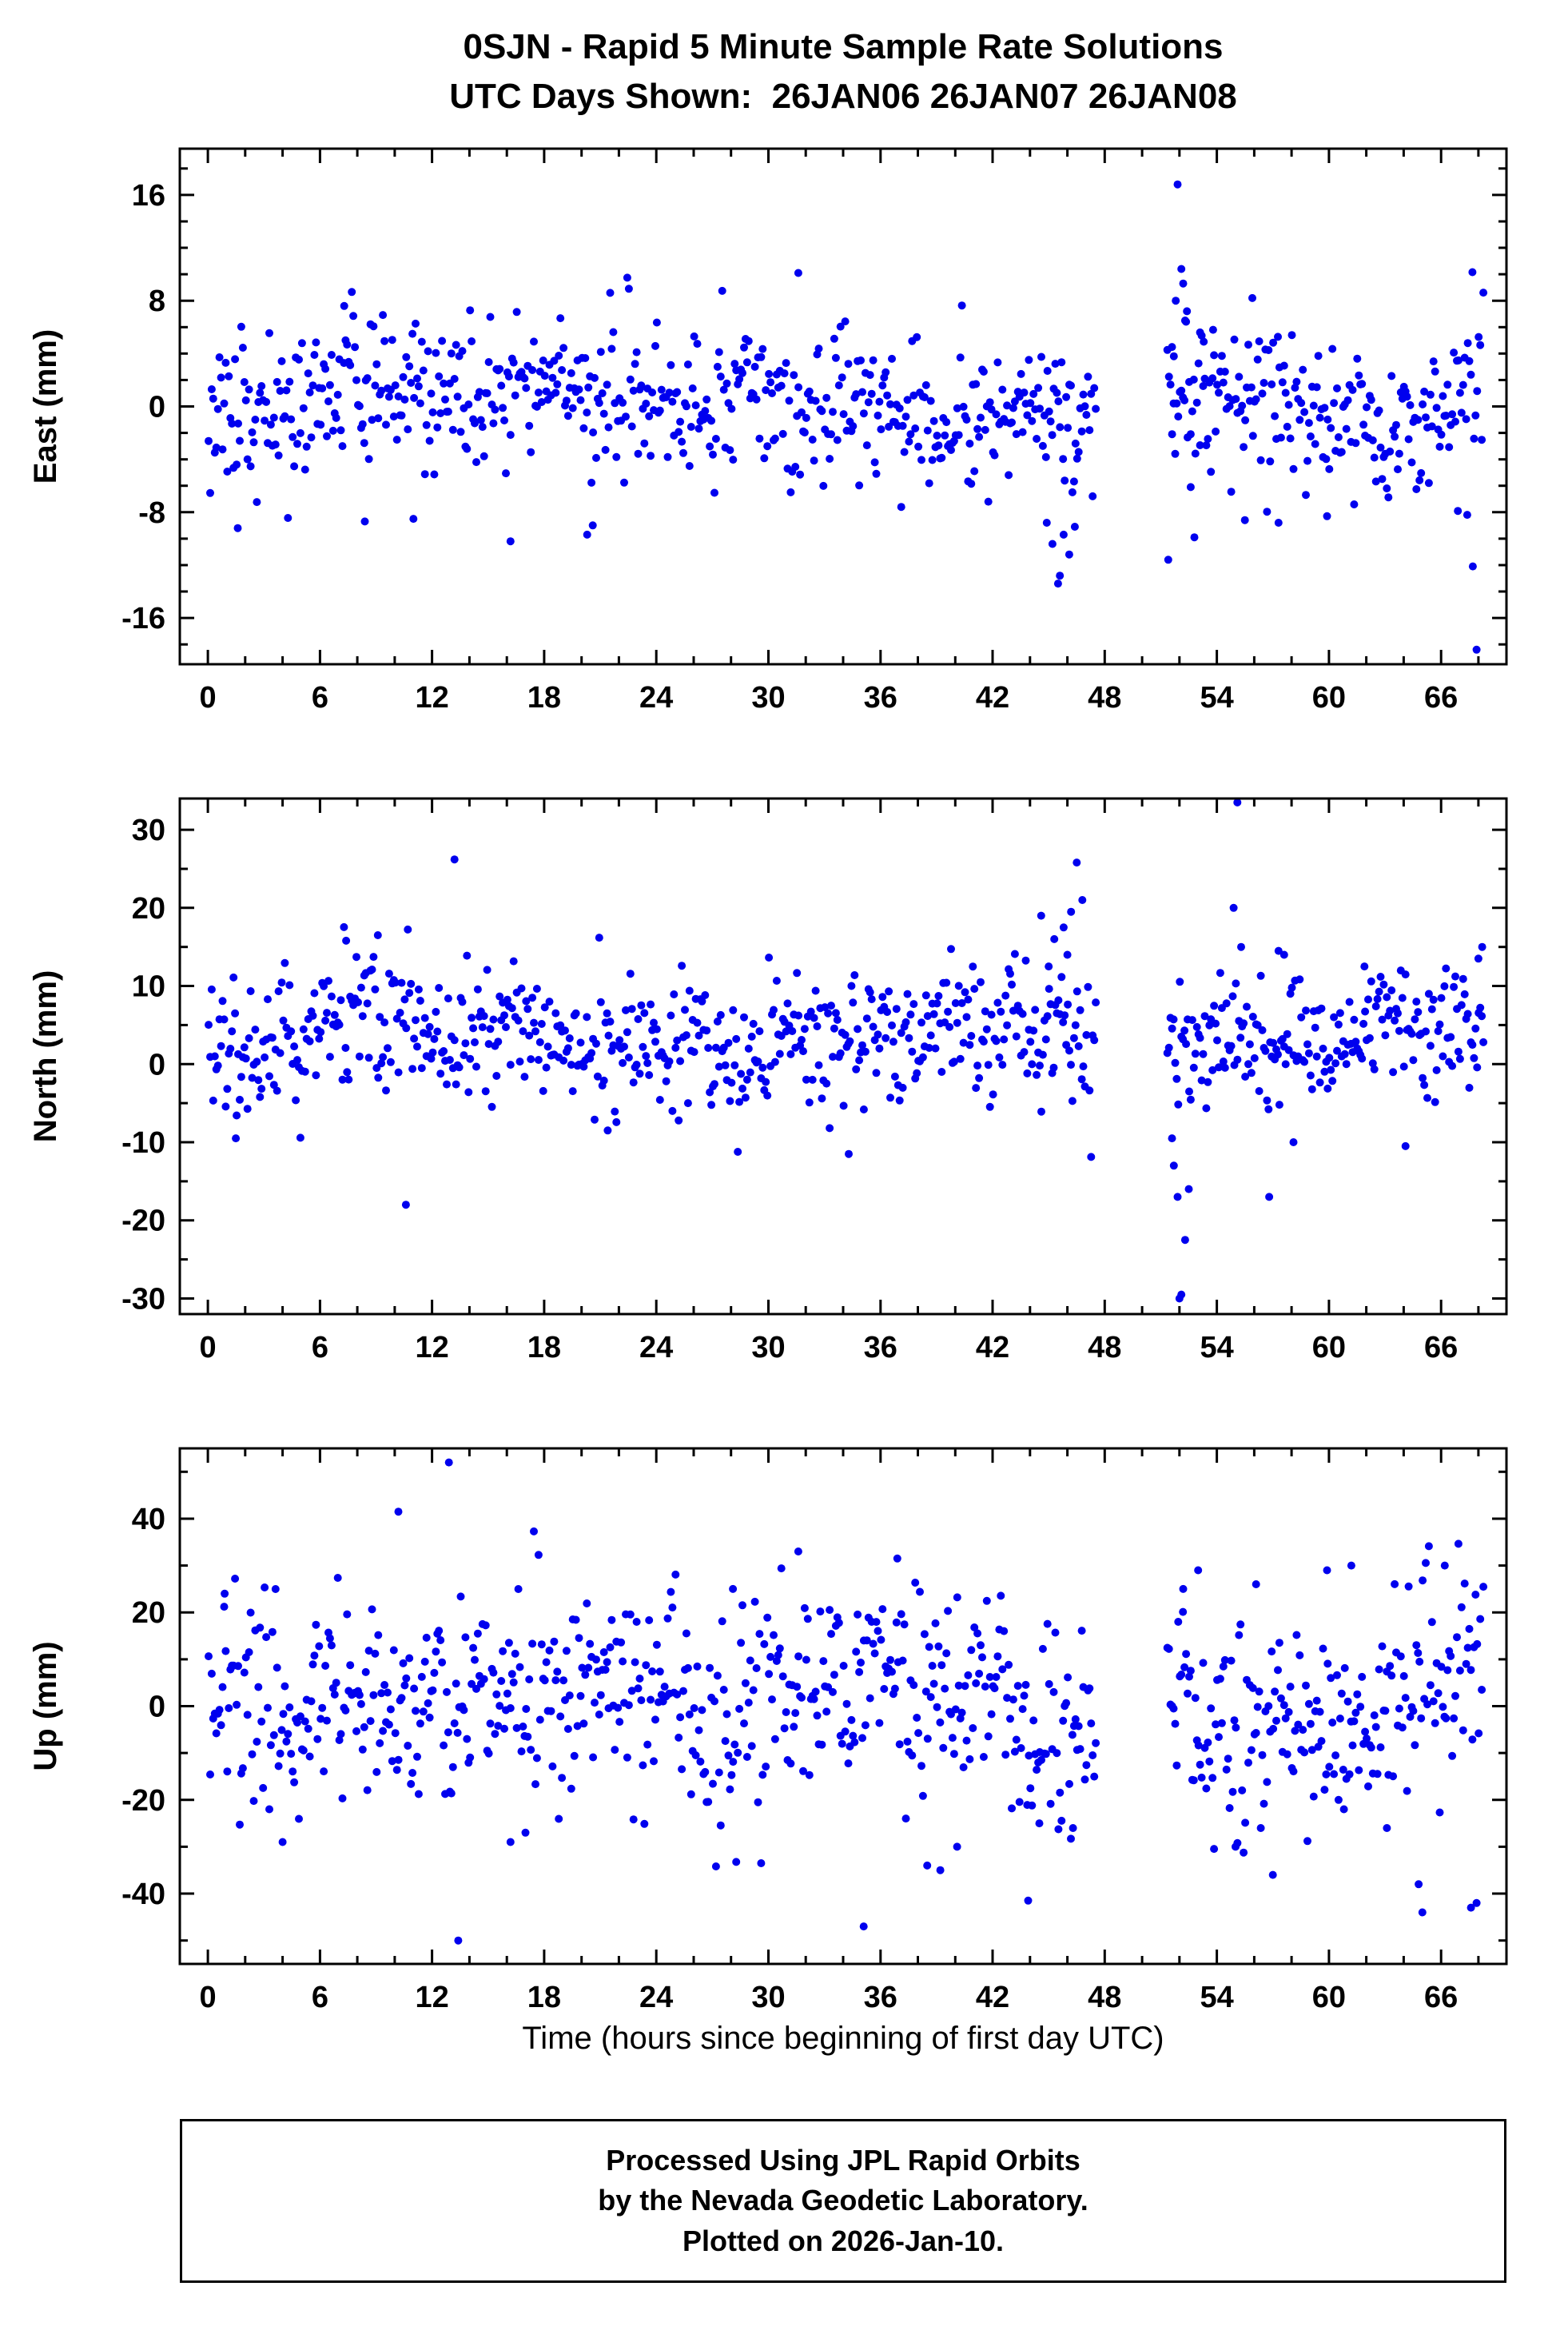  What do you see at coordinates (157, 302) in the screenshot?
I see `svg-text: 8` at bounding box center [157, 302].